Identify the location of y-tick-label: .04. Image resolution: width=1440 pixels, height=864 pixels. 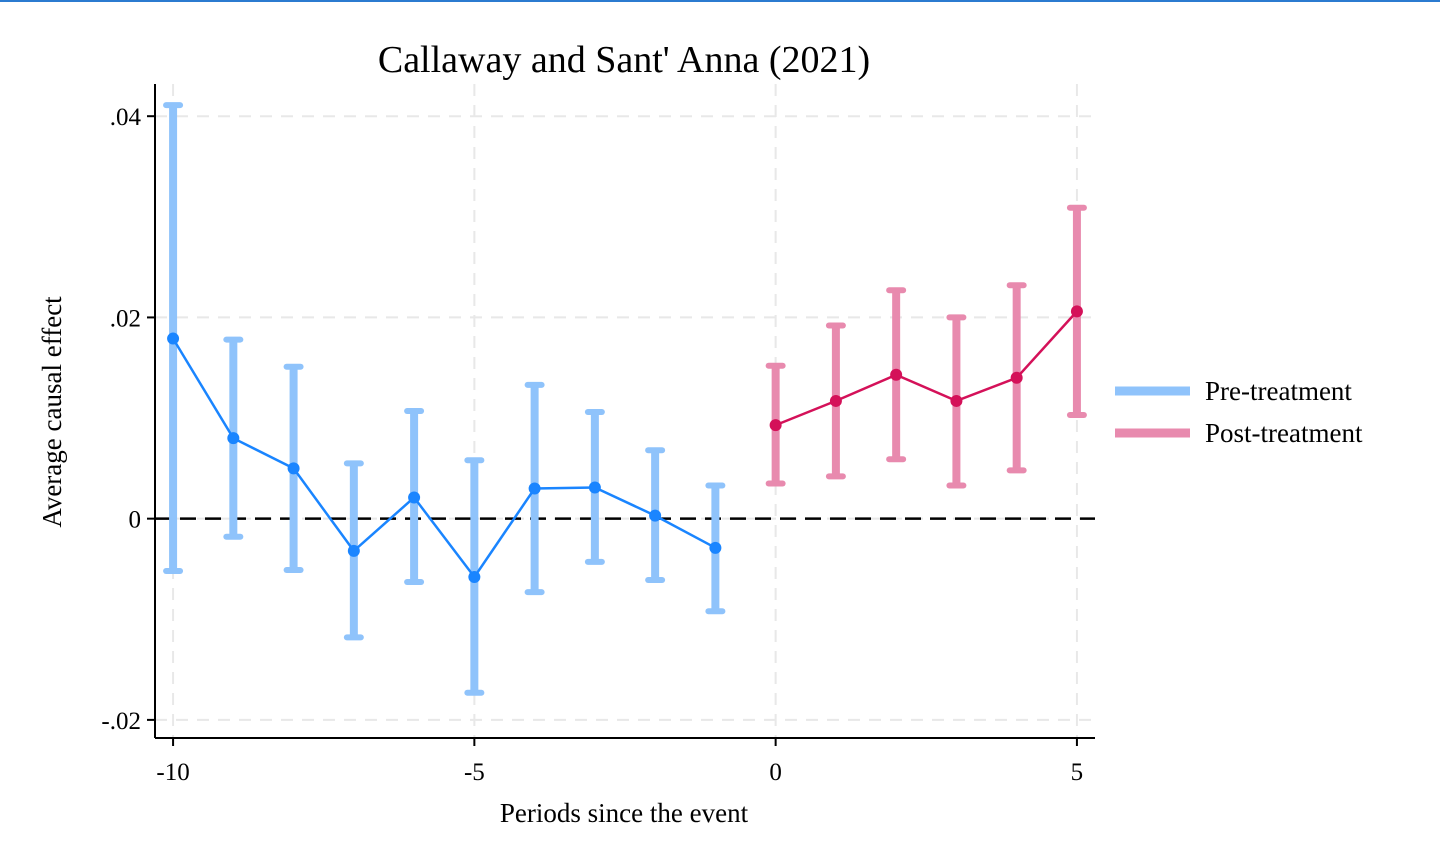
(126, 117).